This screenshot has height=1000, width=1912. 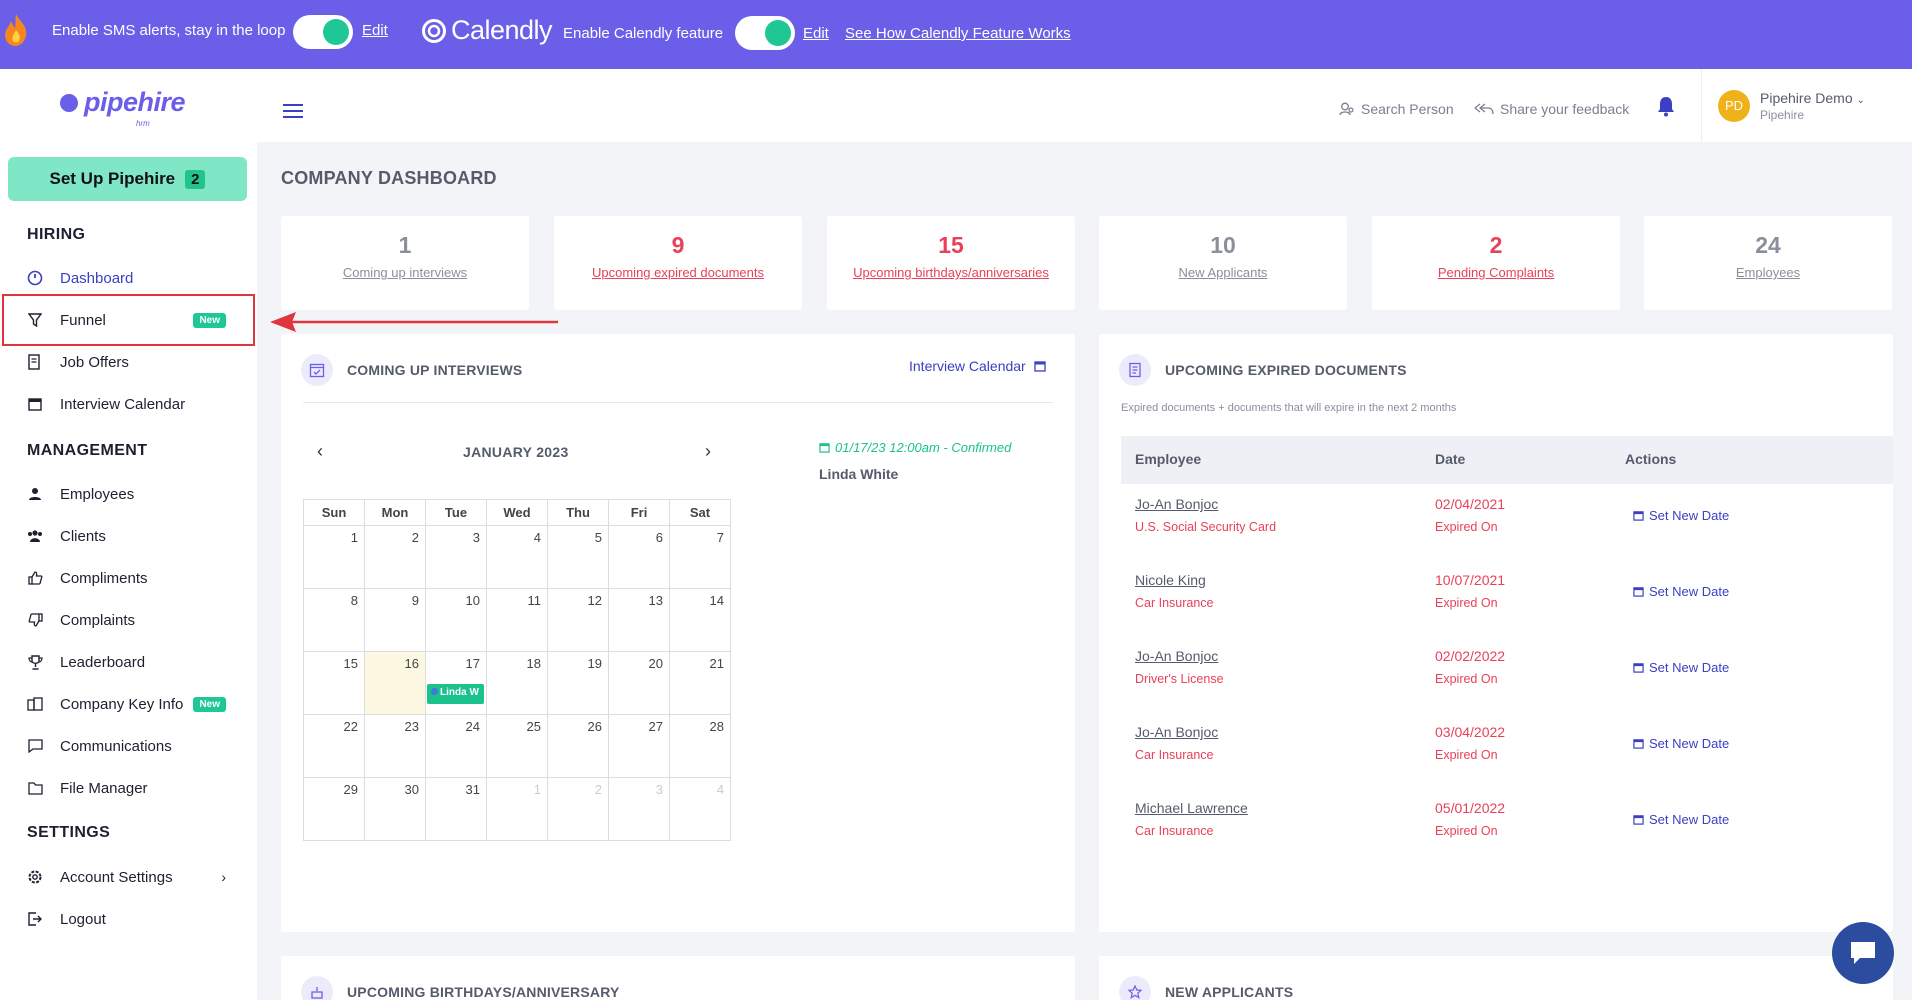 I want to click on stat-card-expired-documents: 9 Upcoming expired documents, so click(x=678, y=263).